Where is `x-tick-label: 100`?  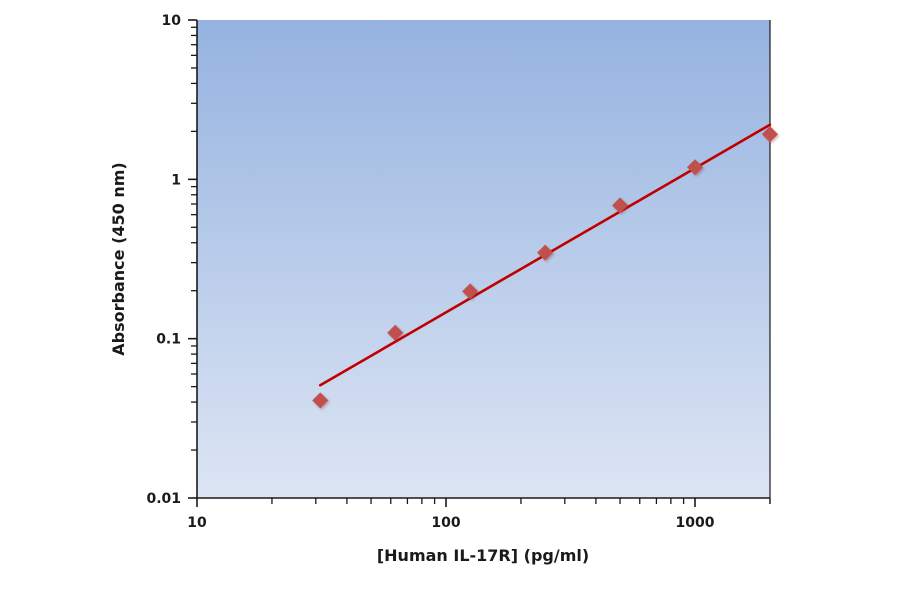
x-tick-label: 100 is located at coordinates (445, 523).